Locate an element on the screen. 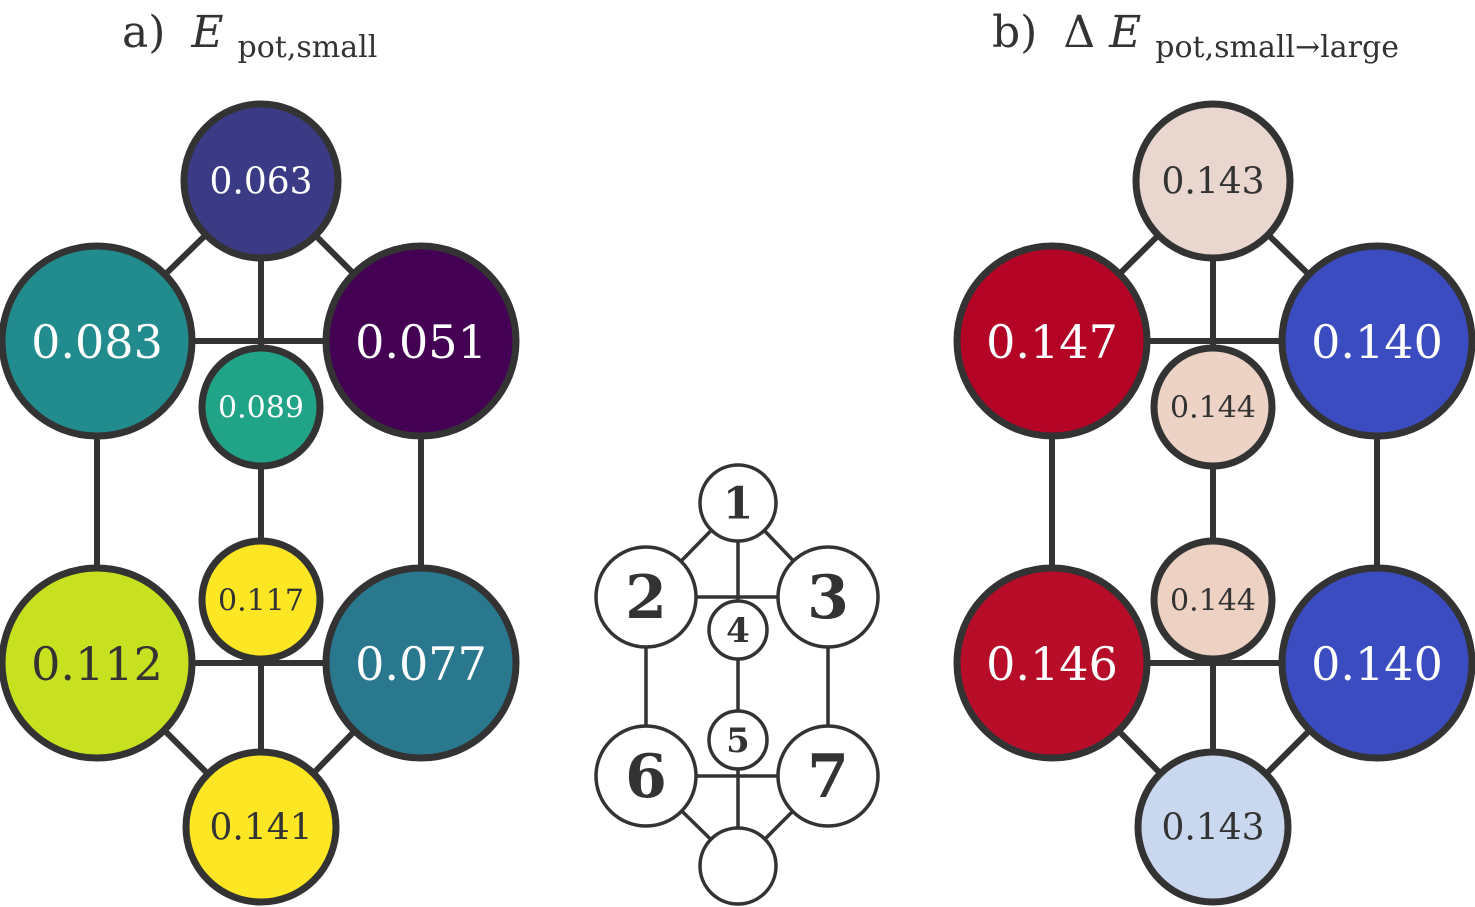 Image resolution: width=1475 pixels, height=907 pixels. panel-b-title: b) Δ E pot,small→large is located at coordinates (1195, 36).